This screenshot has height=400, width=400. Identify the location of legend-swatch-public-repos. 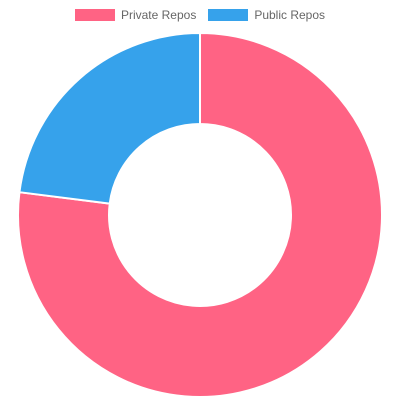
(228, 15).